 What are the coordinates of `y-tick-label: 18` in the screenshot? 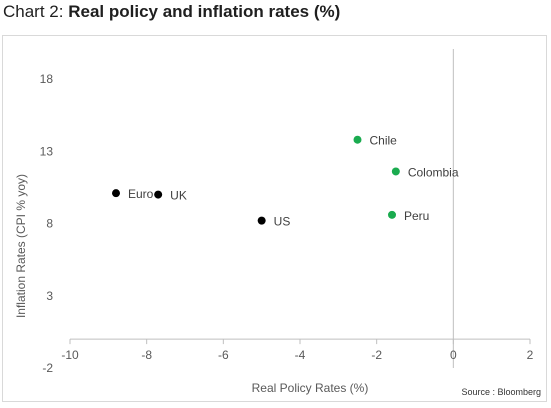 It's located at (47, 79).